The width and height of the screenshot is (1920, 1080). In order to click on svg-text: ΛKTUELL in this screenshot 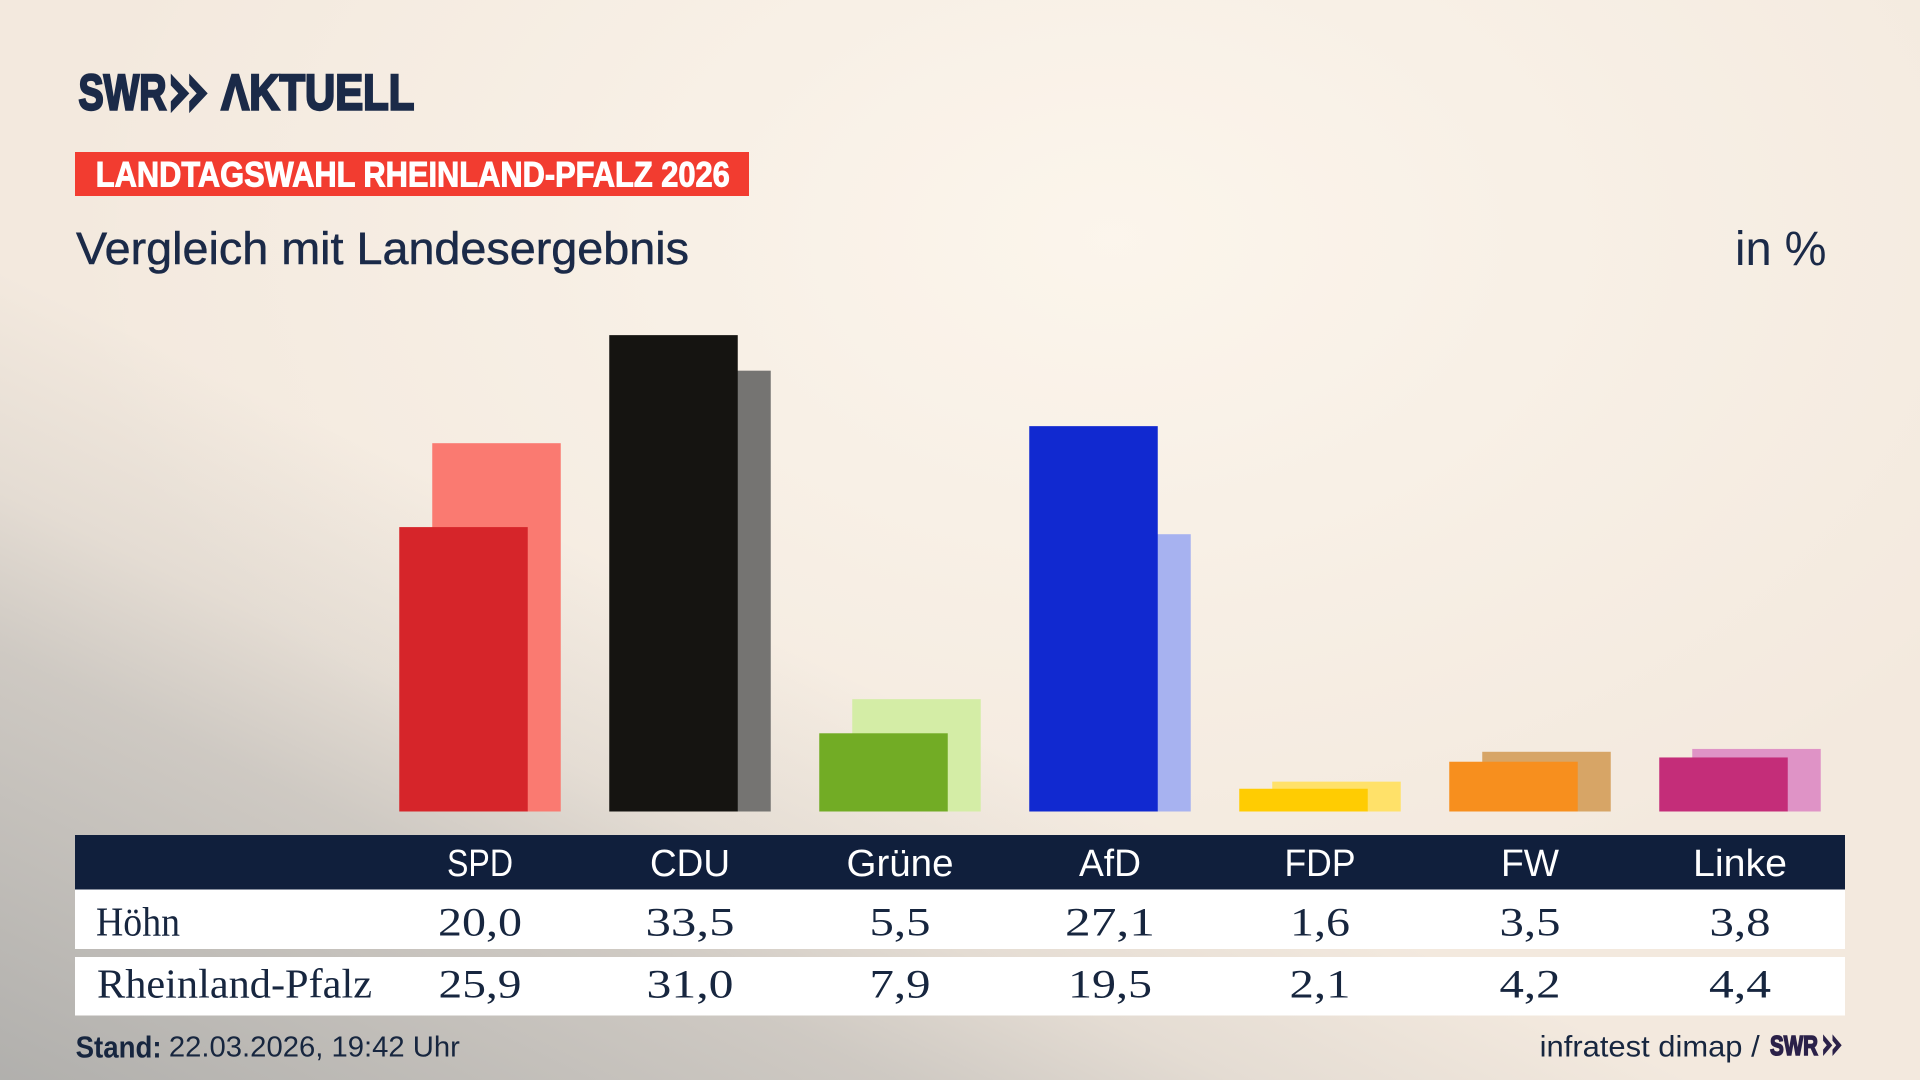, I will do `click(317, 93)`.